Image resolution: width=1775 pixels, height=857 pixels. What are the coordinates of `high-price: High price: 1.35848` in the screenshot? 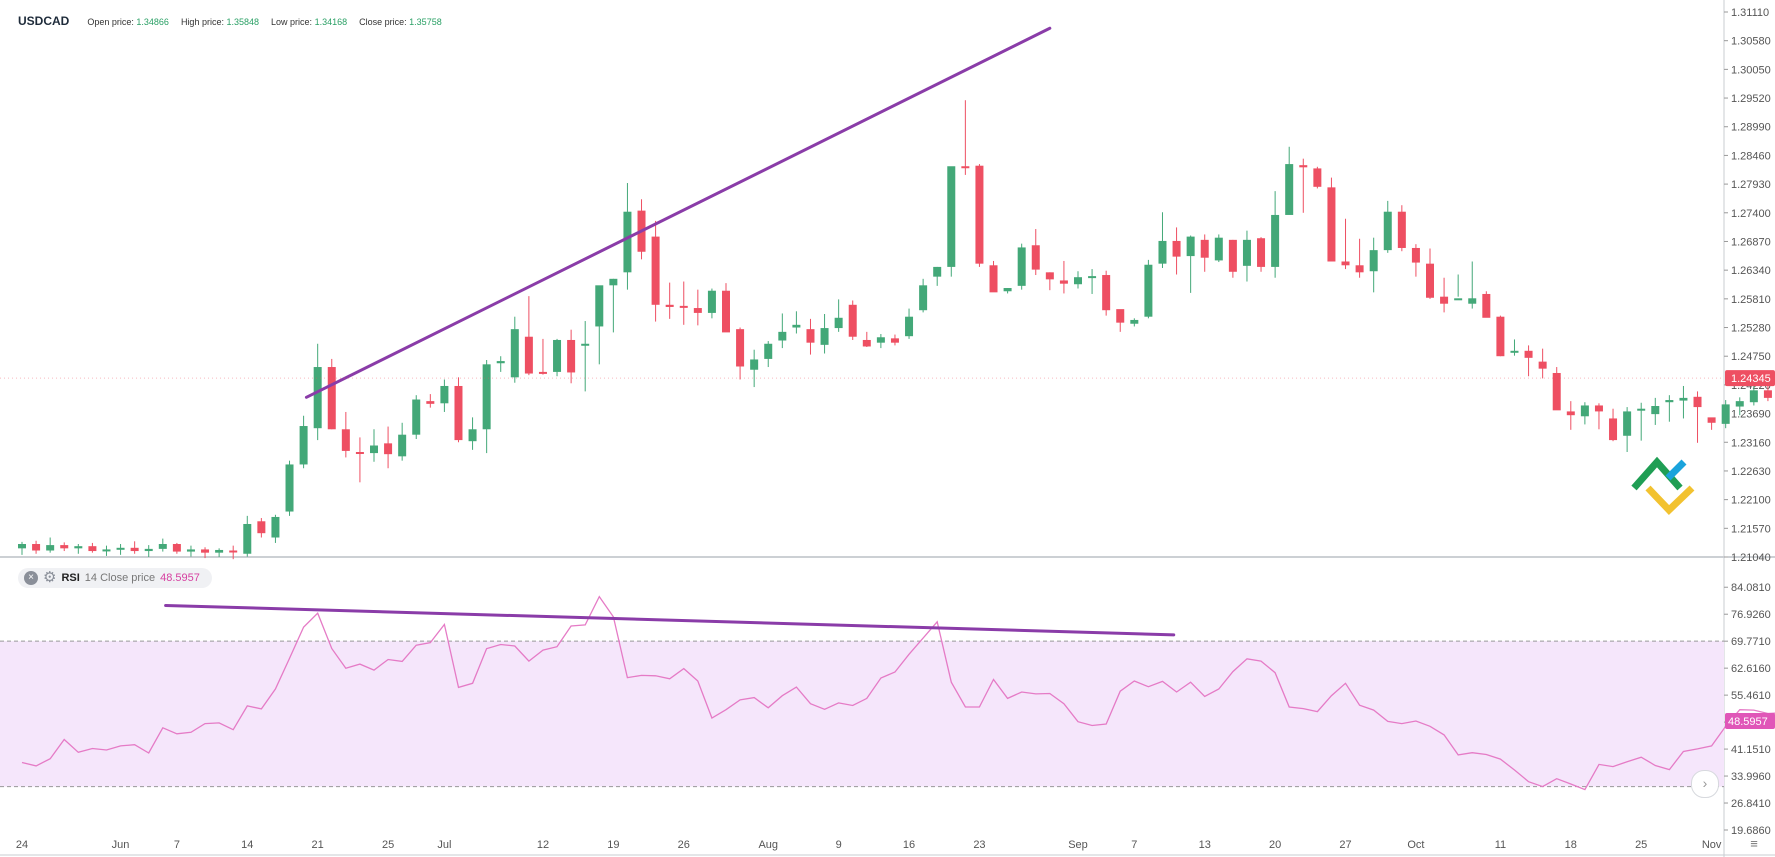 It's located at (220, 22).